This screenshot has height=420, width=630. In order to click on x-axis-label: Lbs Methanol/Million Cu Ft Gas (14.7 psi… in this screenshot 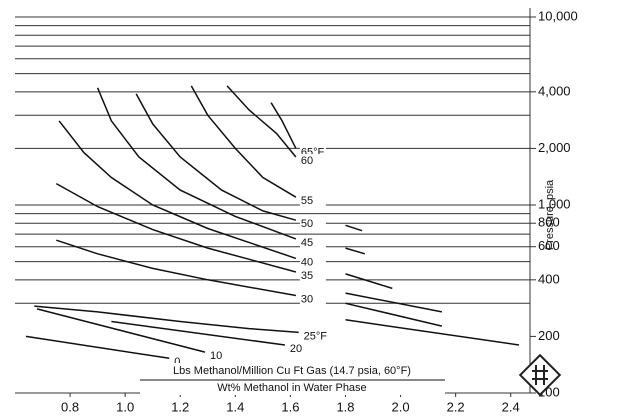, I will do `click(292, 371)`.